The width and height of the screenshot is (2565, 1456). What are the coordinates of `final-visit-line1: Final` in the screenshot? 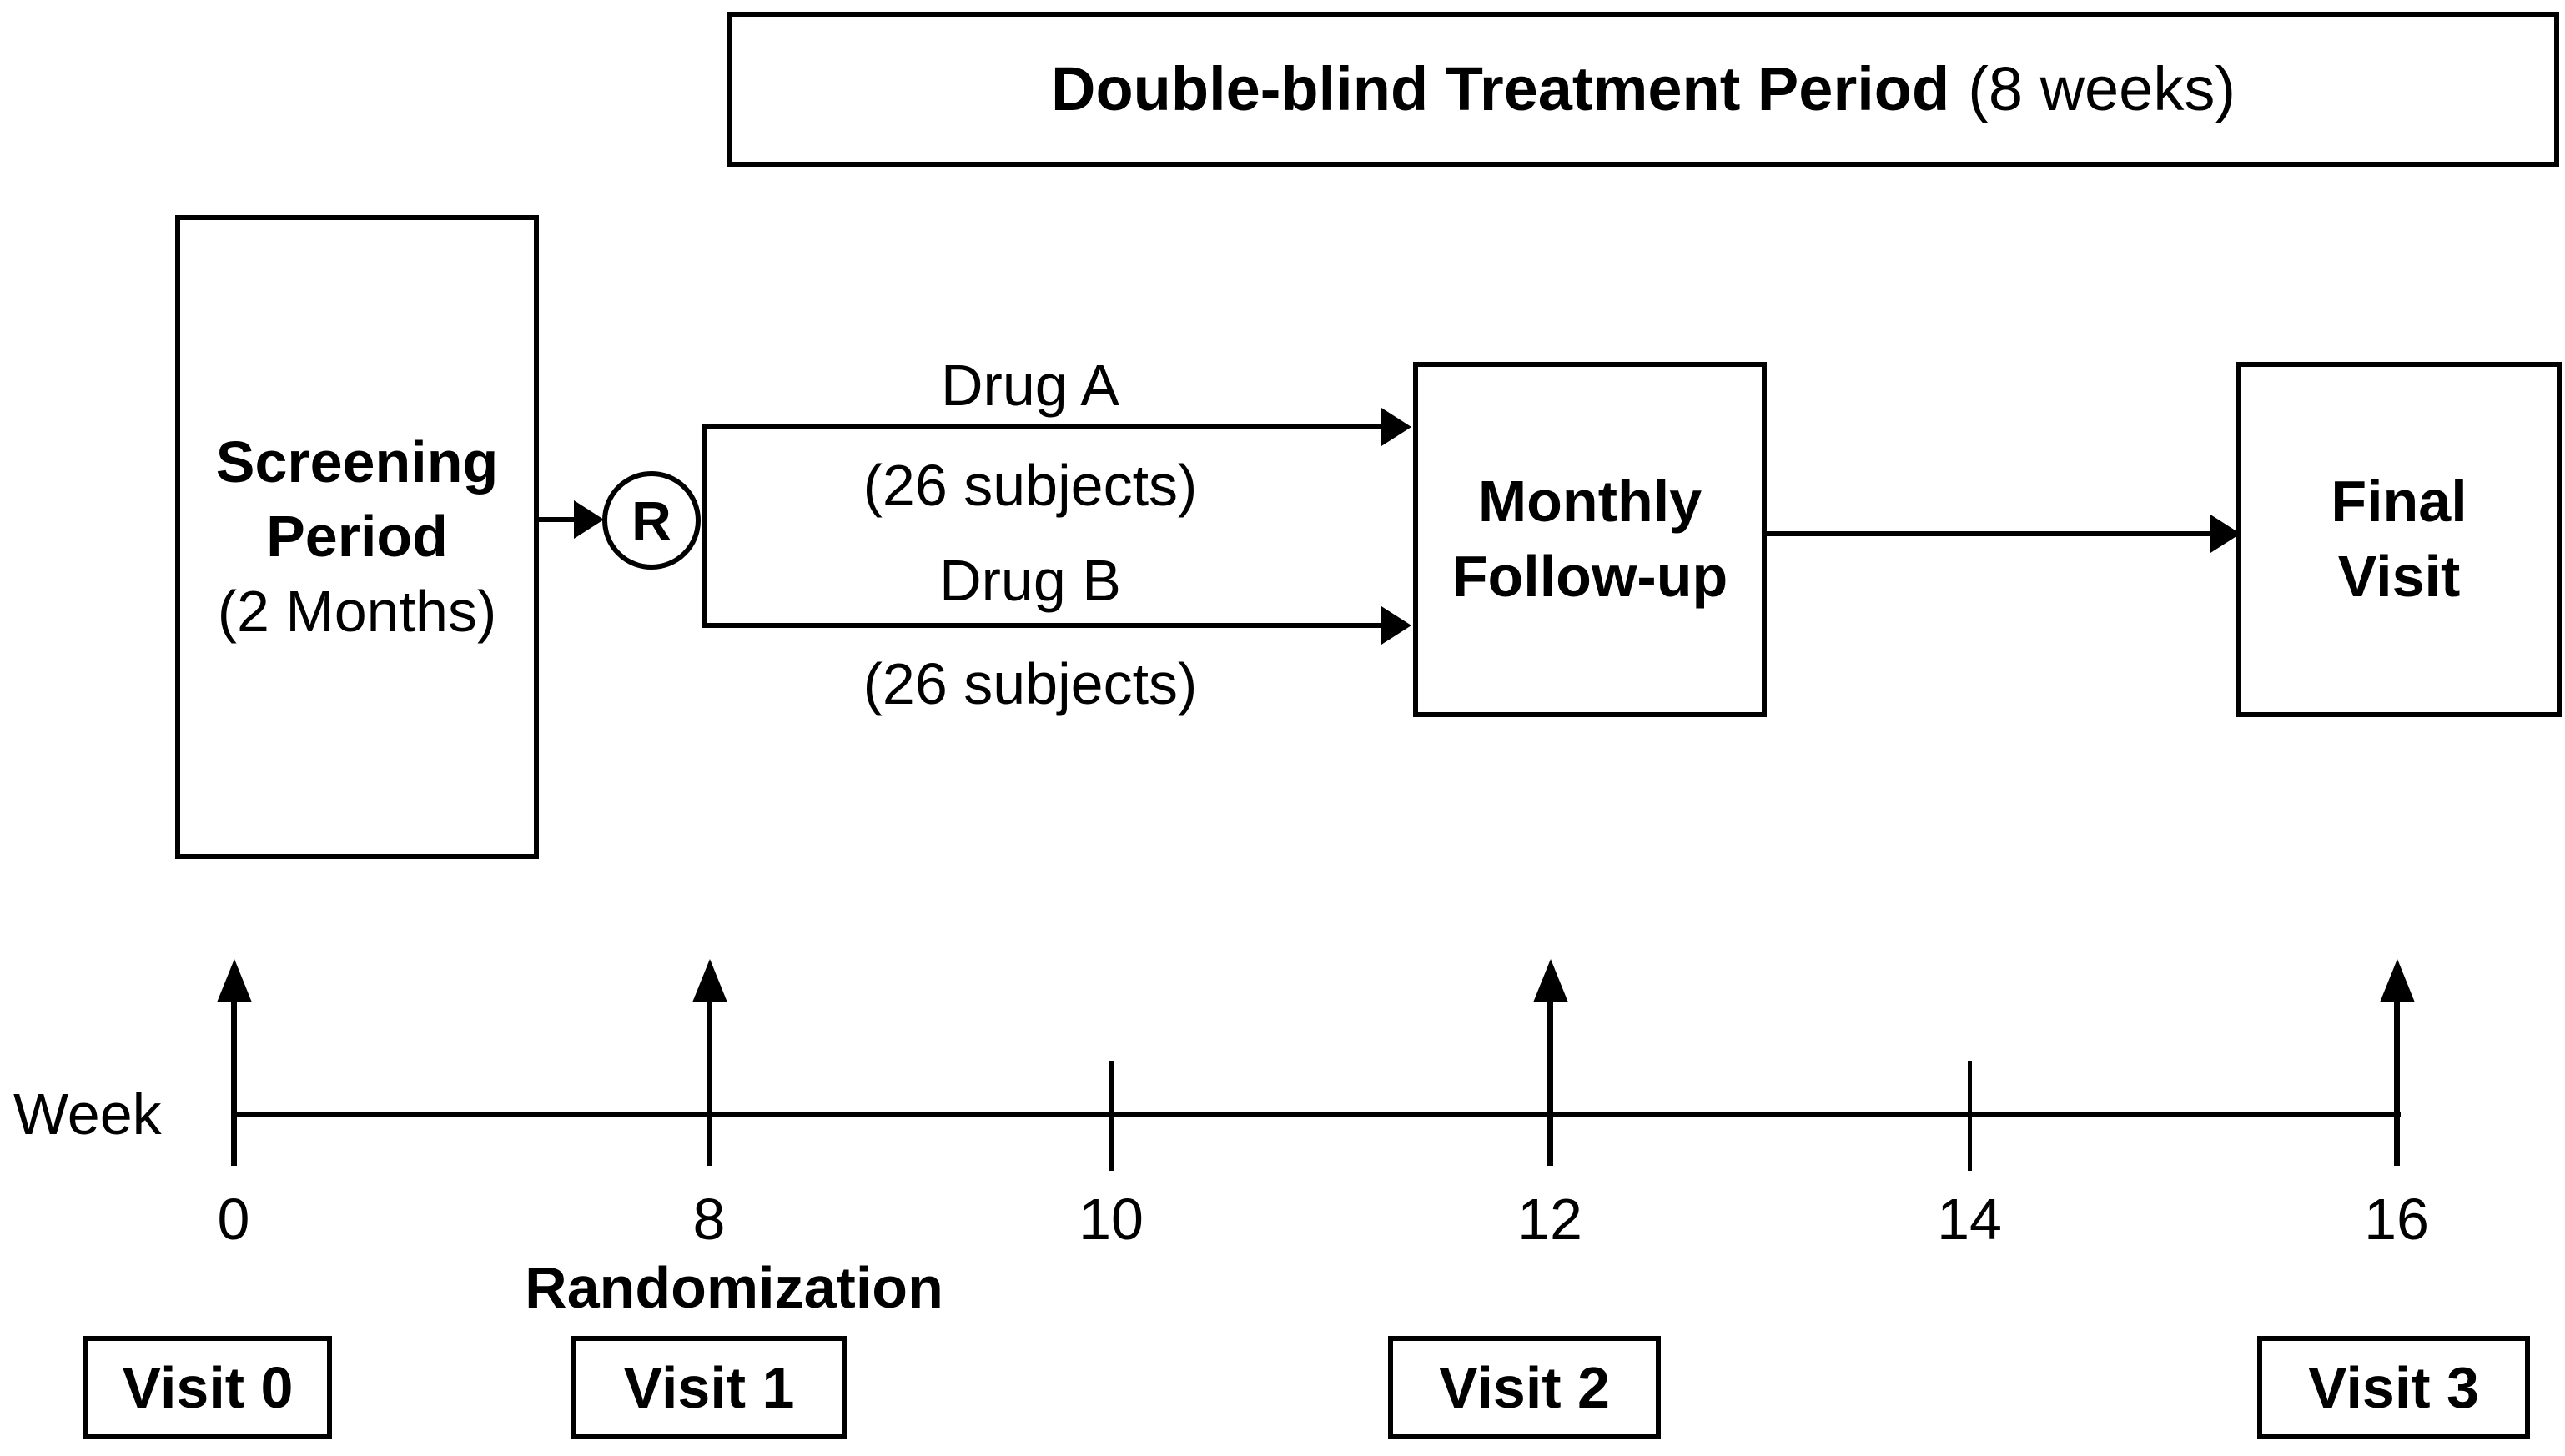 It's located at (2399, 502).